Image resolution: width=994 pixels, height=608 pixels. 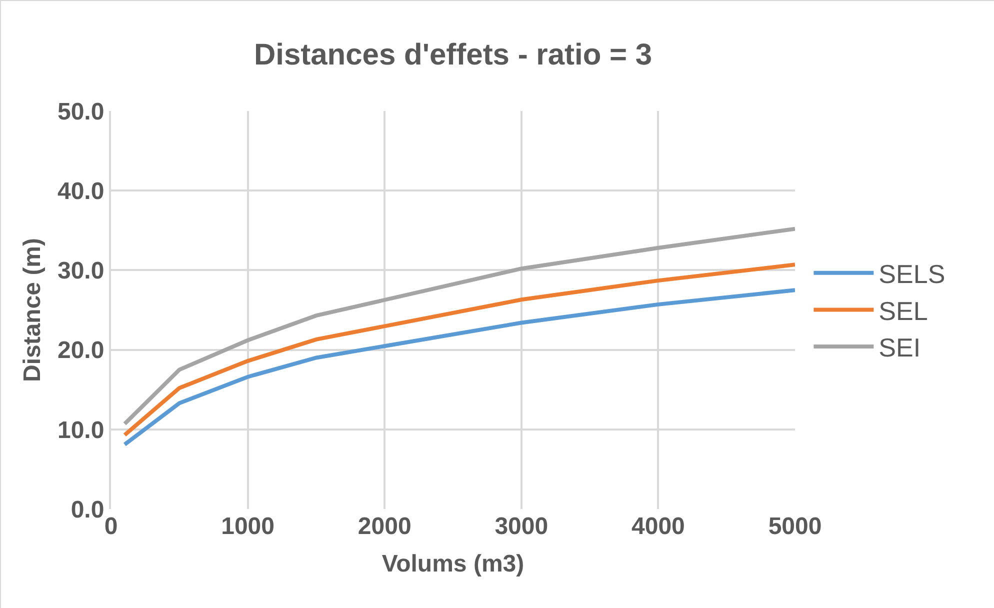 I want to click on y-axis-title: Distance (m), so click(x=32, y=310).